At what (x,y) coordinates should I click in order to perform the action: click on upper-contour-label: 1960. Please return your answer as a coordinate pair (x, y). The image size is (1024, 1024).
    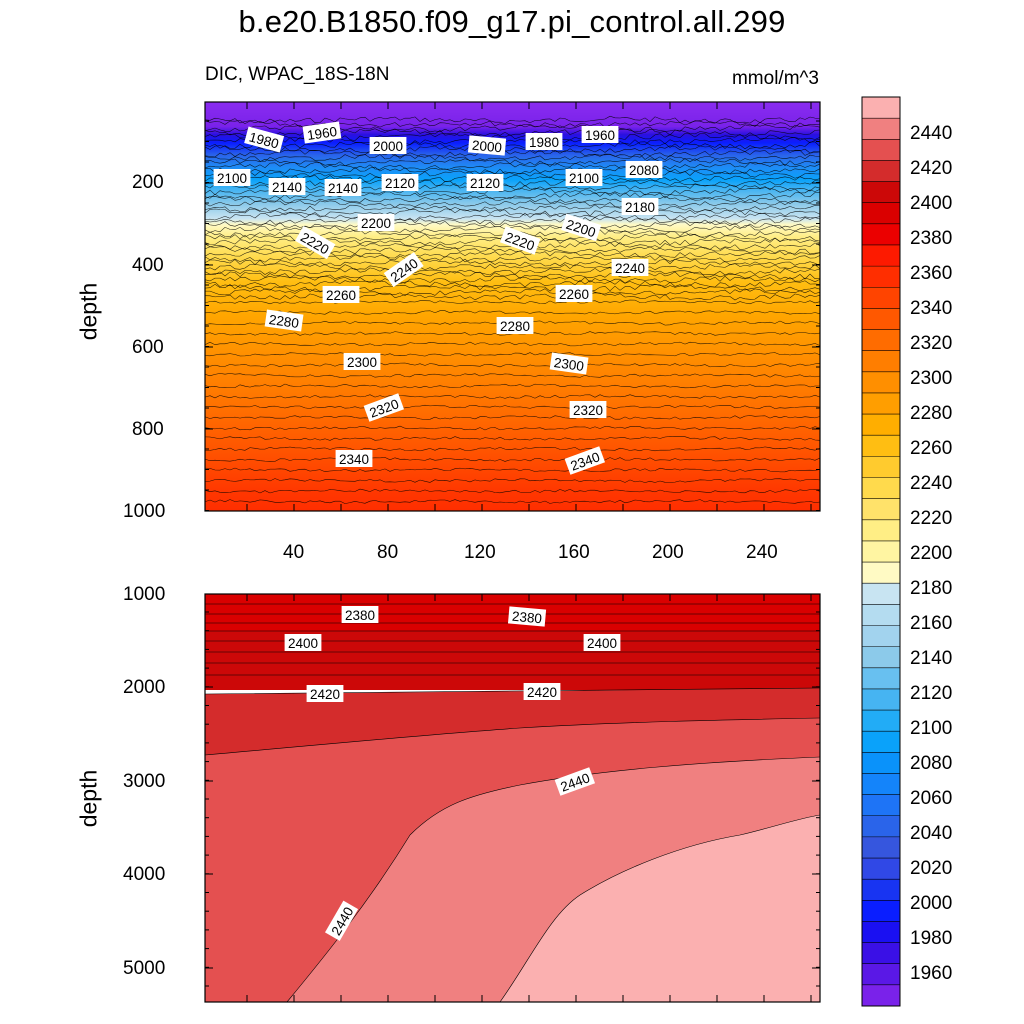
    Looking at the image, I should click on (322, 132).